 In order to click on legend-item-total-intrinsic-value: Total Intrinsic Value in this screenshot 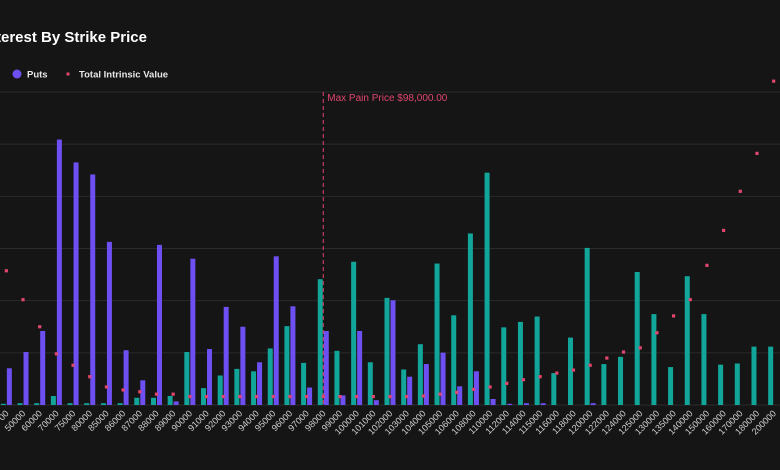, I will do `click(117, 75)`.